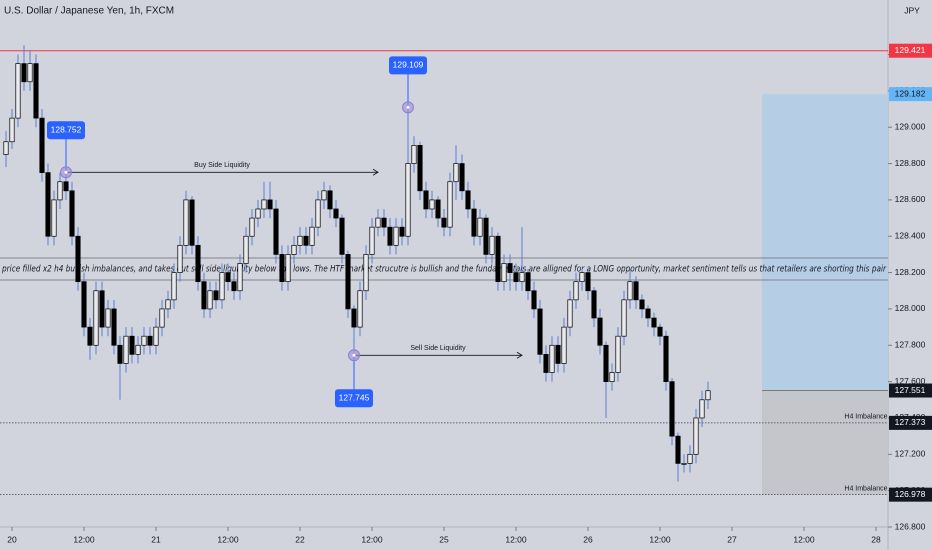 This screenshot has width=932, height=550. Describe the element at coordinates (910, 494) in the screenshot. I see `price-label: 126.978` at that location.